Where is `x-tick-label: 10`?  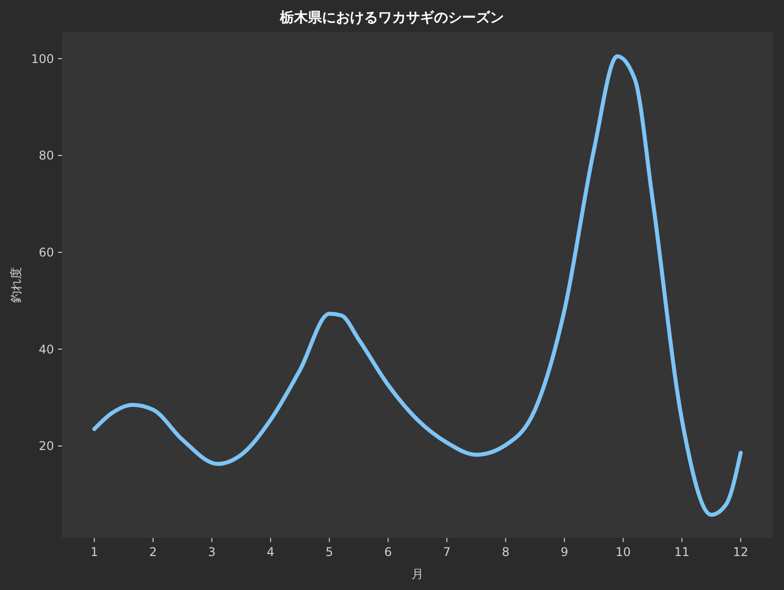
x-tick-label: 10 is located at coordinates (623, 552).